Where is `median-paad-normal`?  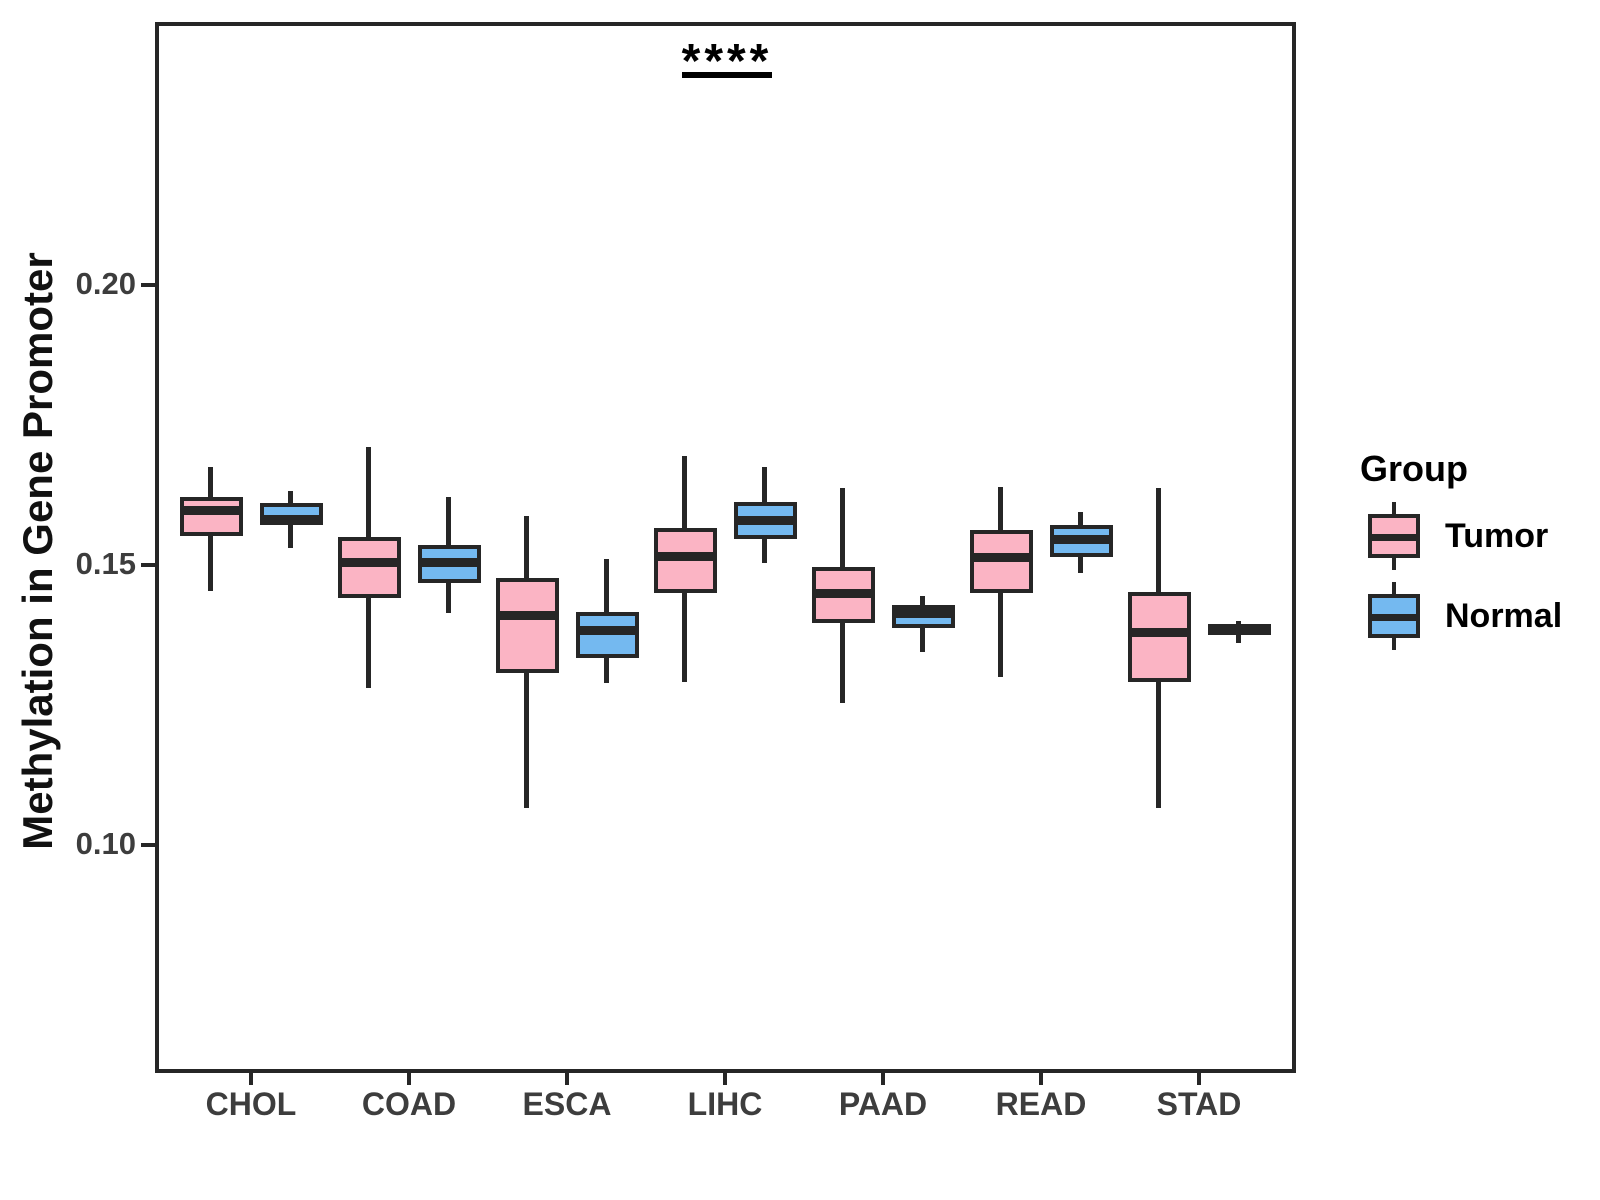
median-paad-normal is located at coordinates (923, 614).